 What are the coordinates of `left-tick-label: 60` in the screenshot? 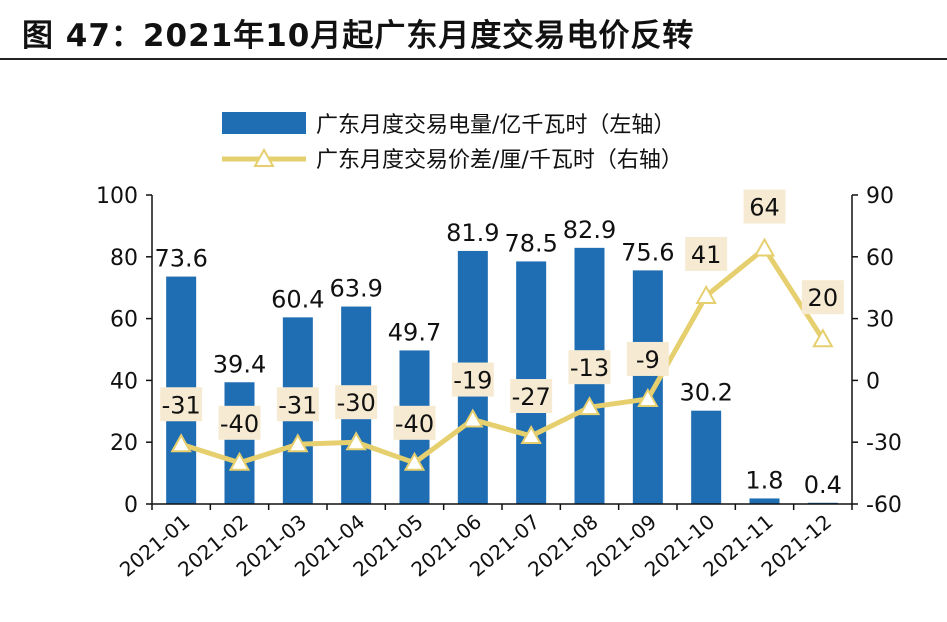 It's located at (124, 320).